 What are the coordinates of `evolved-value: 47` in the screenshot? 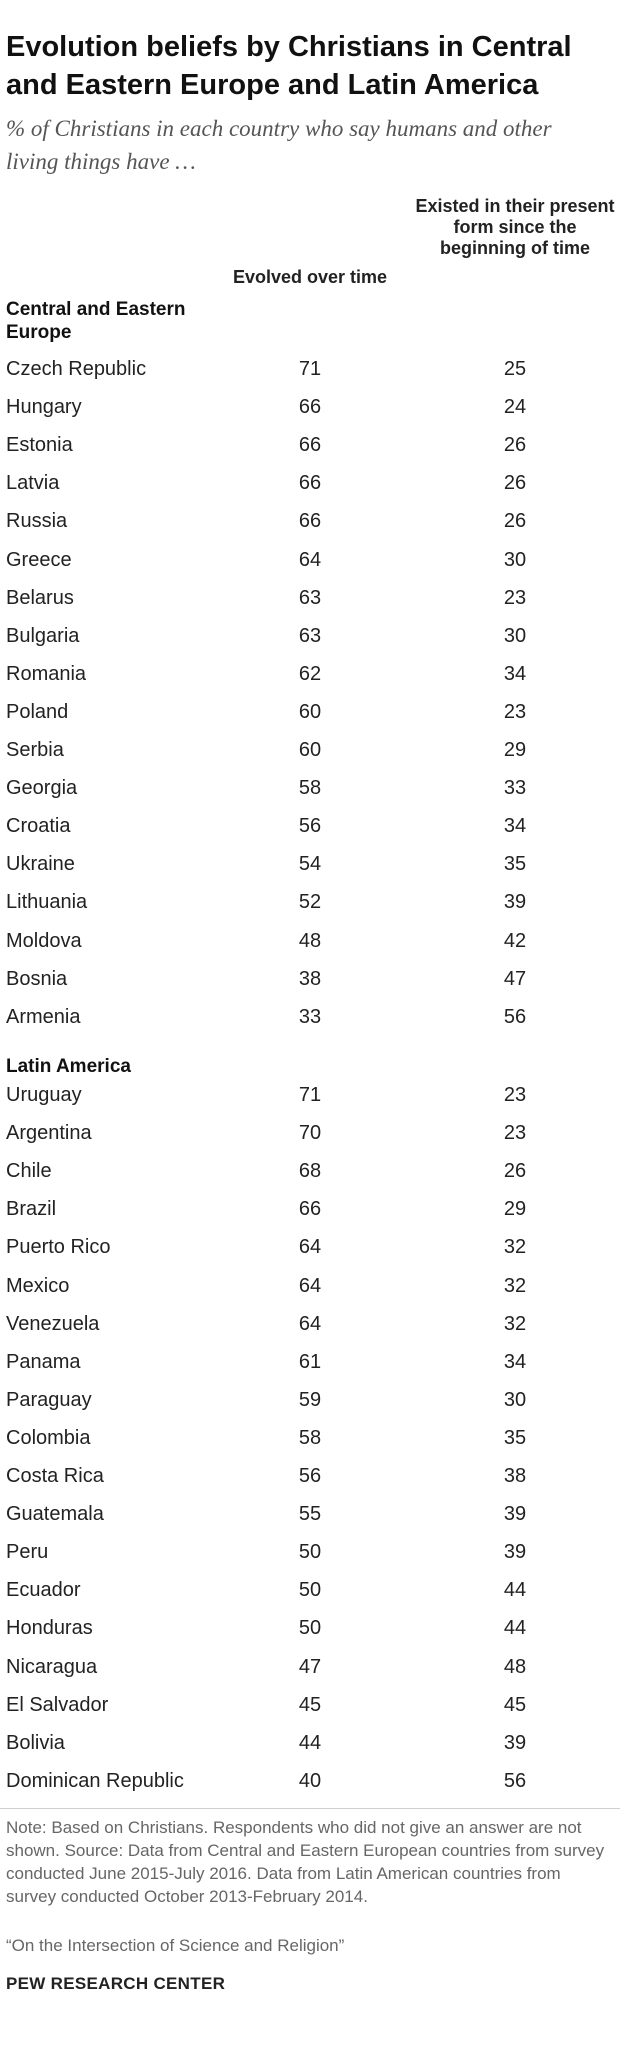 It's located at (310, 1666).